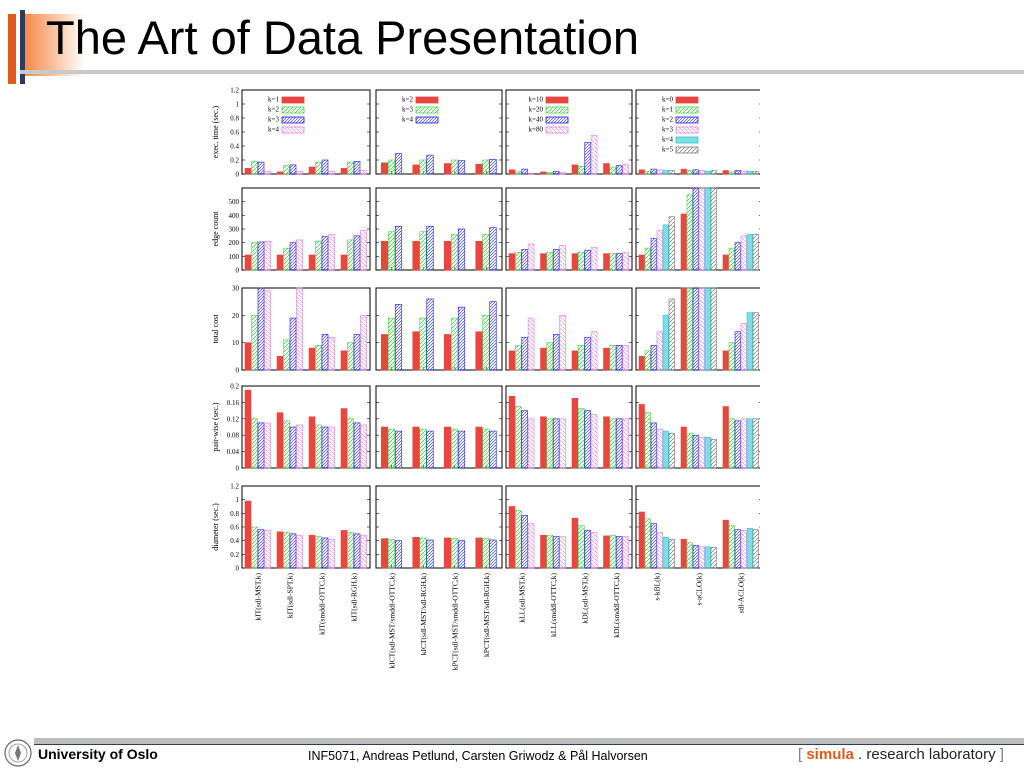  What do you see at coordinates (536, 100) in the screenshot?
I see `legend-label: k=10` at bounding box center [536, 100].